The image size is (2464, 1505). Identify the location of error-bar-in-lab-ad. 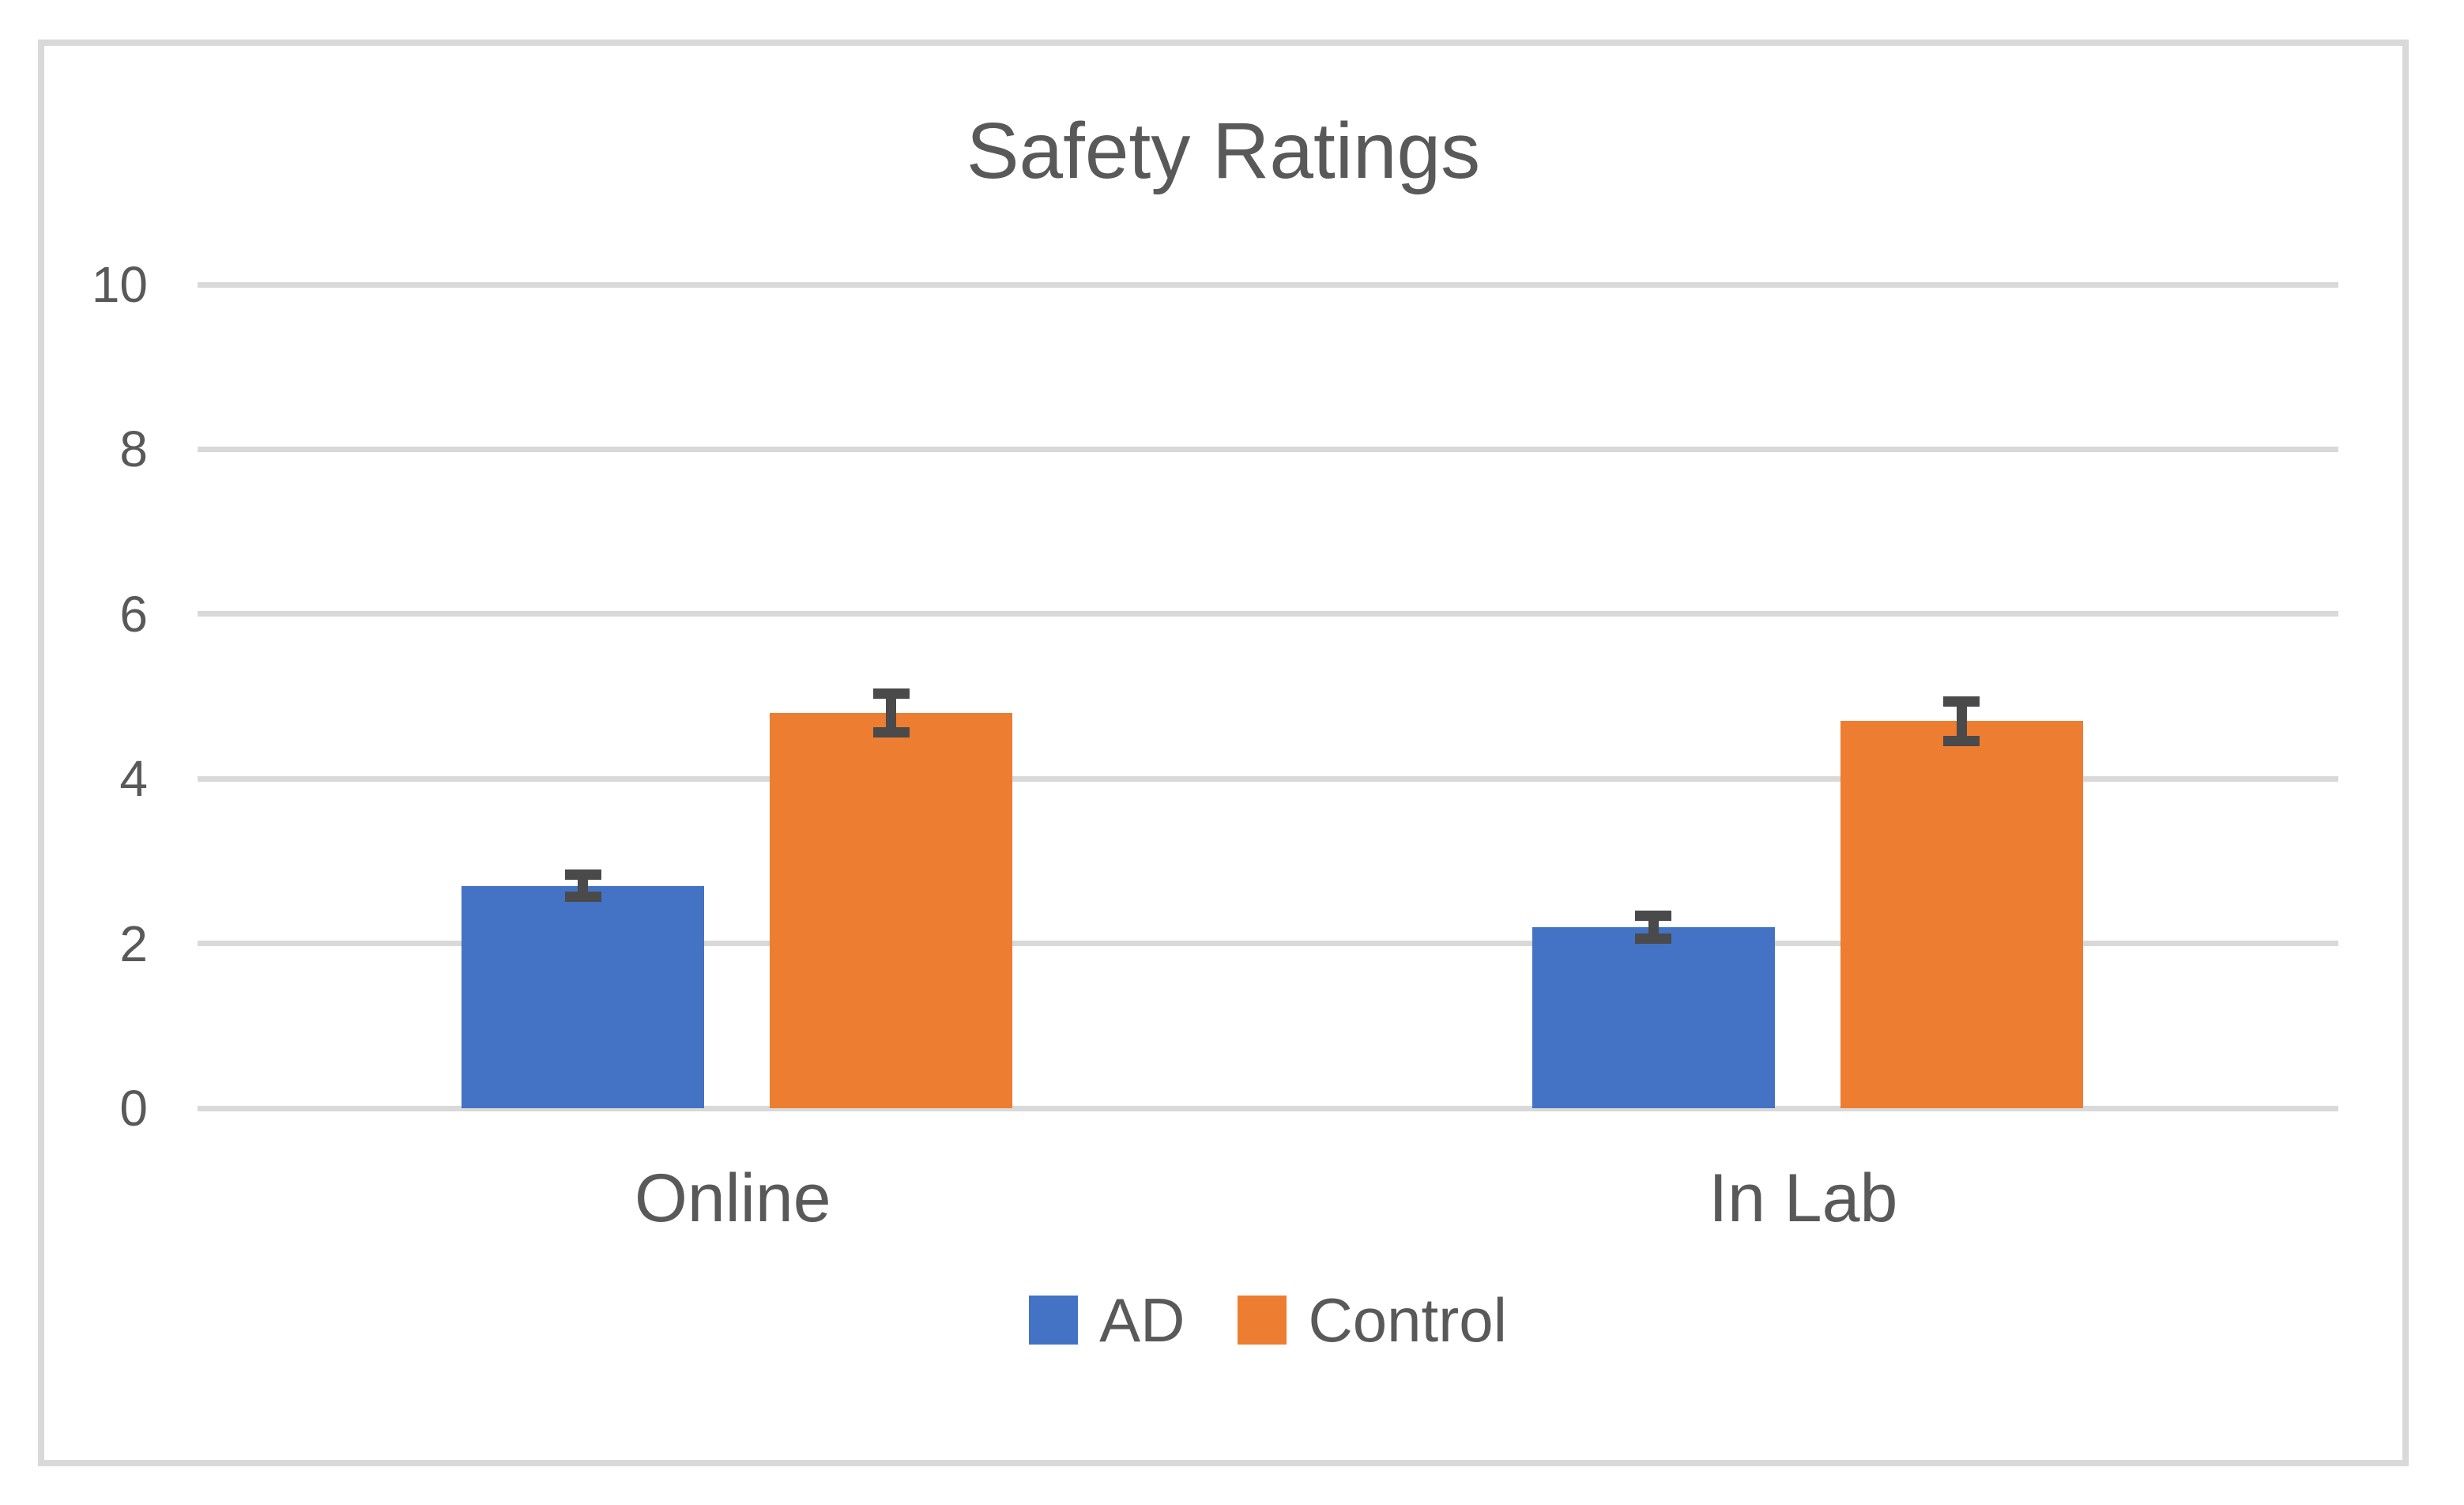
(1653, 927).